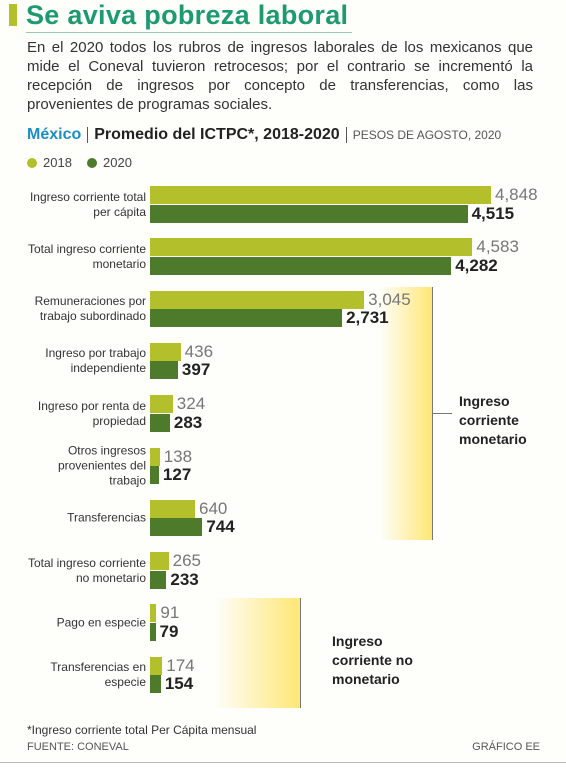  Describe the element at coordinates (101, 622) in the screenshot. I see `category-label: Pago en especie` at that location.